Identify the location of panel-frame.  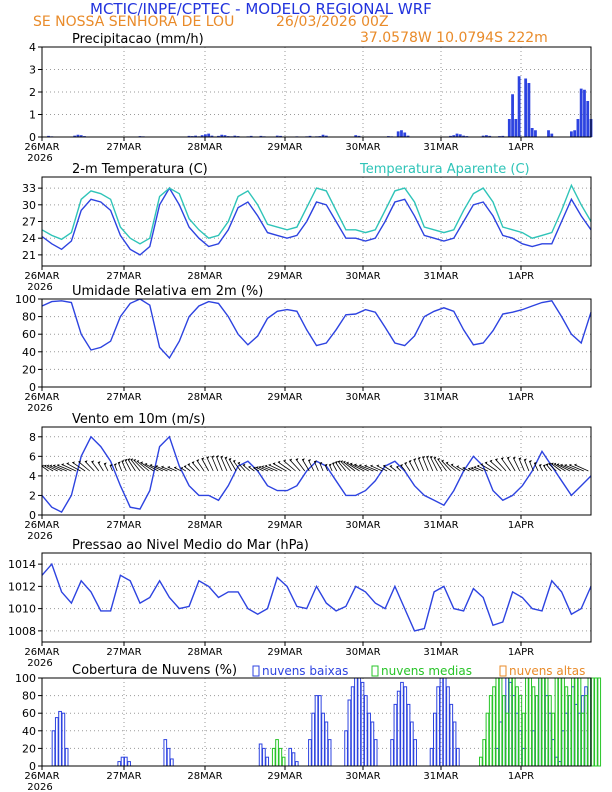
(316, 597).